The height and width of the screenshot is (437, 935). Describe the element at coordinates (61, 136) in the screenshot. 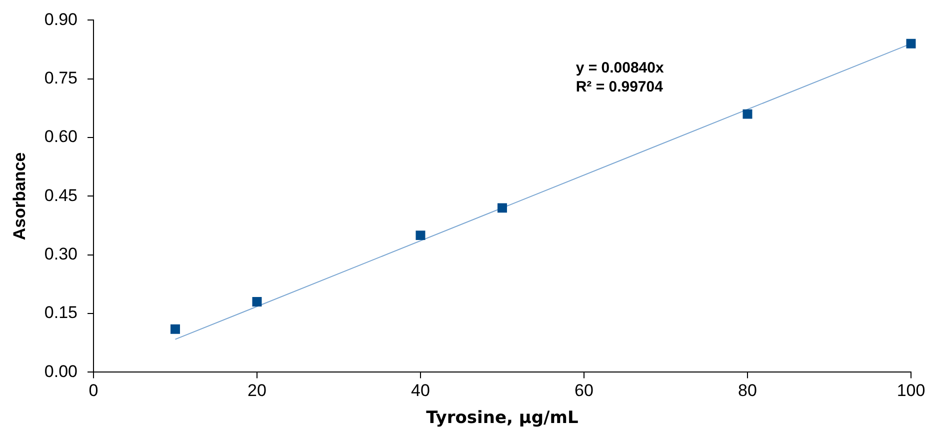

I see `y-tick-label: 0.60` at that location.